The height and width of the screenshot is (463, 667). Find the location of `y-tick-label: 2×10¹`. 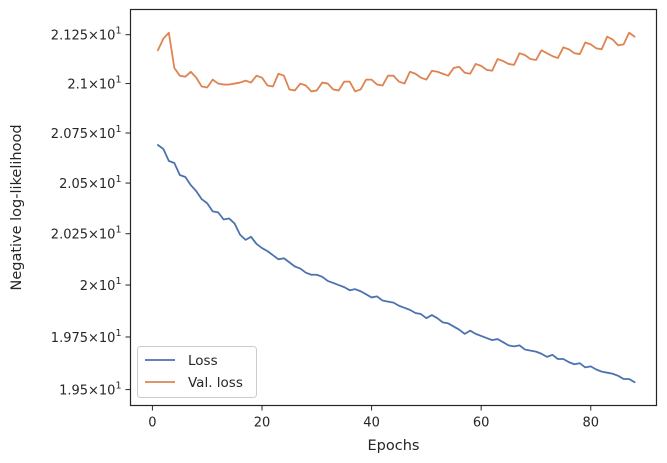

y-tick-label: 2×10¹ is located at coordinates (101, 285).